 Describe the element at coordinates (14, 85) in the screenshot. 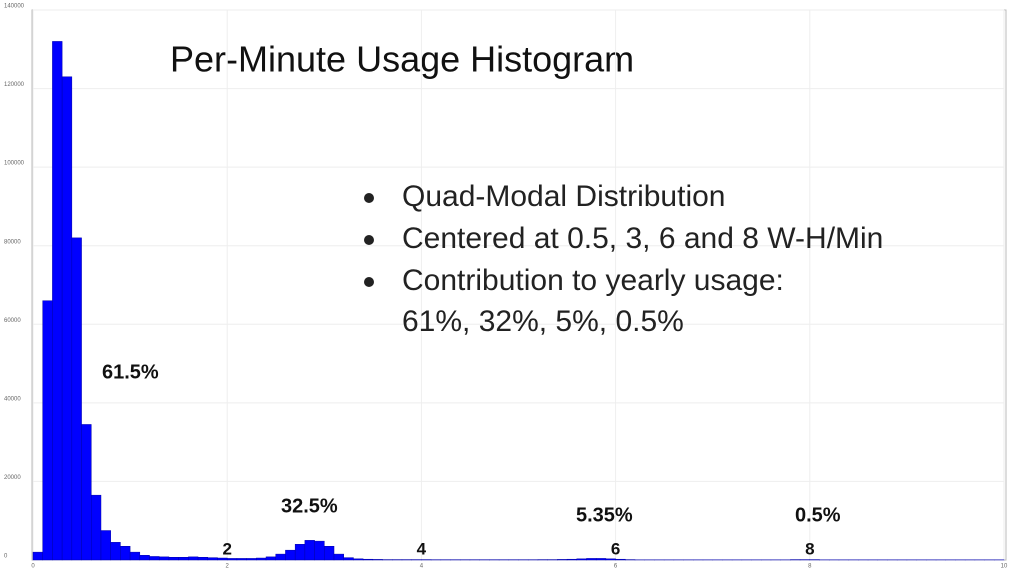

I see `y-tick-label: 120000` at that location.